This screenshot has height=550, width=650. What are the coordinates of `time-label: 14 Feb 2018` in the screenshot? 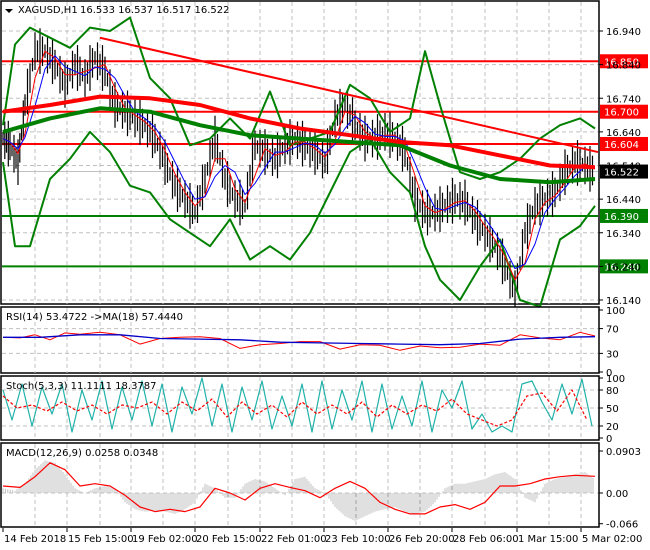 It's located at (35, 539).